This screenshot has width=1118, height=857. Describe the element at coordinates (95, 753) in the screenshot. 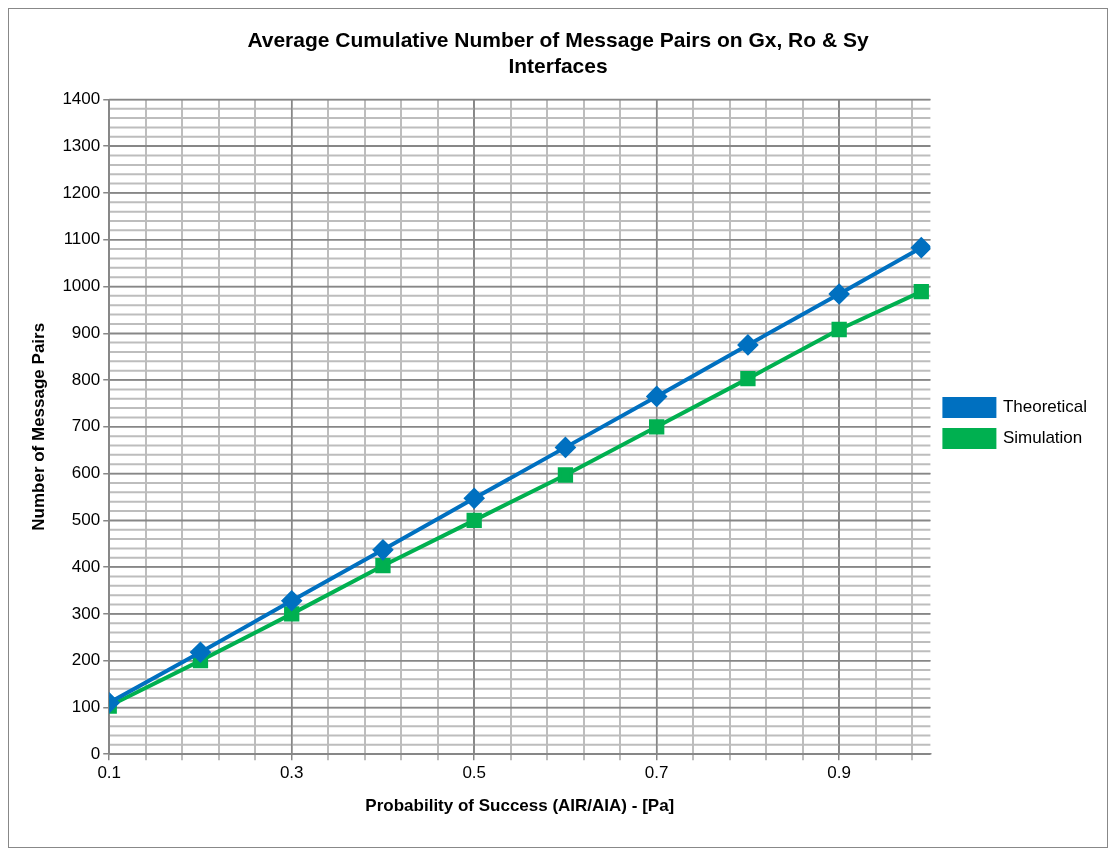

I see `y-tick-label: 0` at that location.